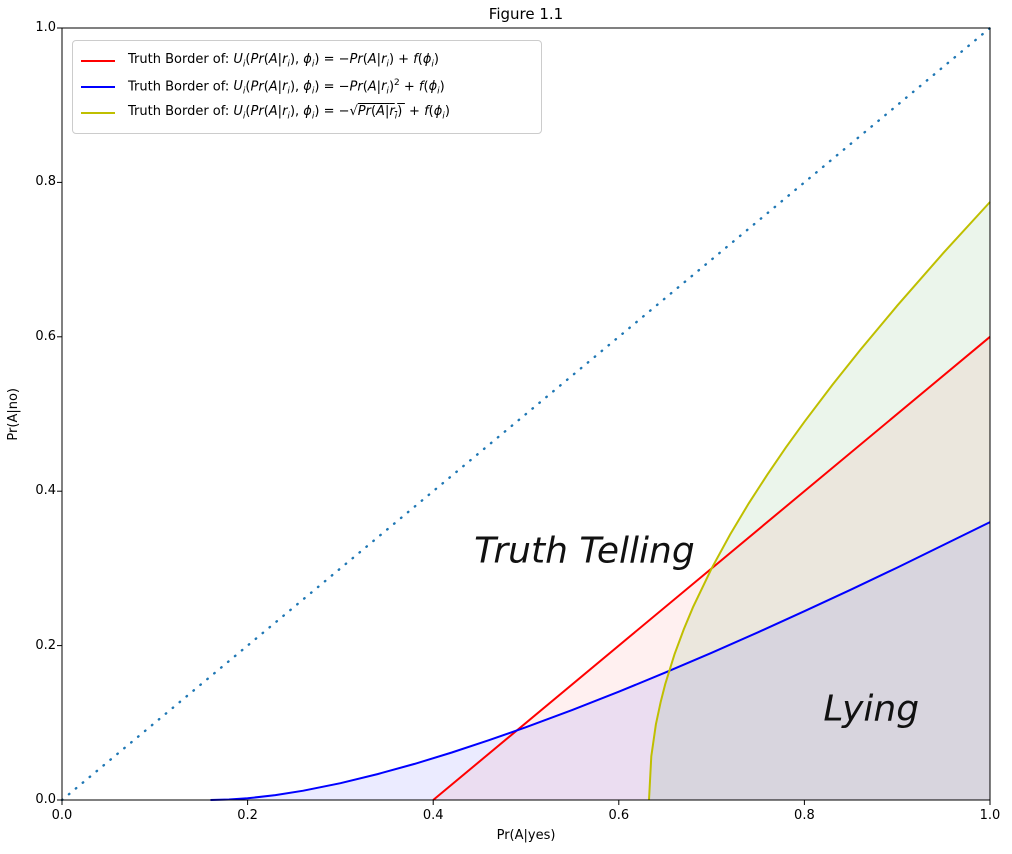 The height and width of the screenshot is (854, 1012). Describe the element at coordinates (871, 709) in the screenshot. I see `annotation-lying: Lying` at that location.